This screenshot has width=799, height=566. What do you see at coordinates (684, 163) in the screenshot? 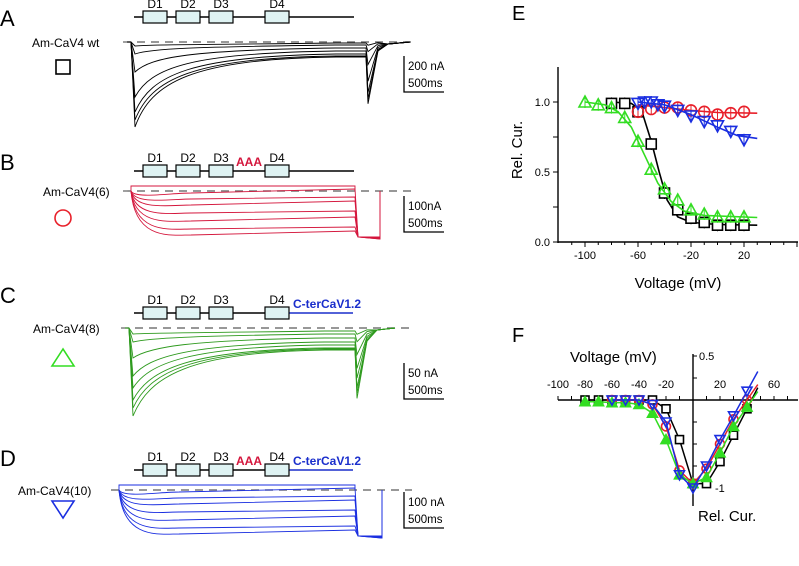
I see `fit-curve` at bounding box center [684, 163].